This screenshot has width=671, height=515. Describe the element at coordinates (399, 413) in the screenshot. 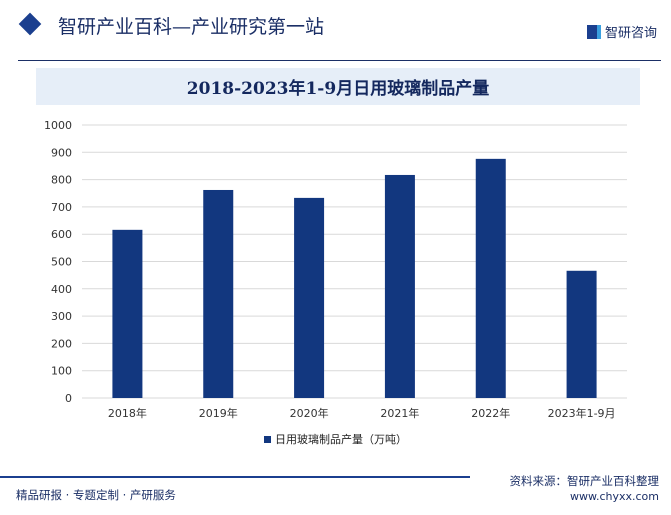

I see `x-tick-label: 2021年` at that location.